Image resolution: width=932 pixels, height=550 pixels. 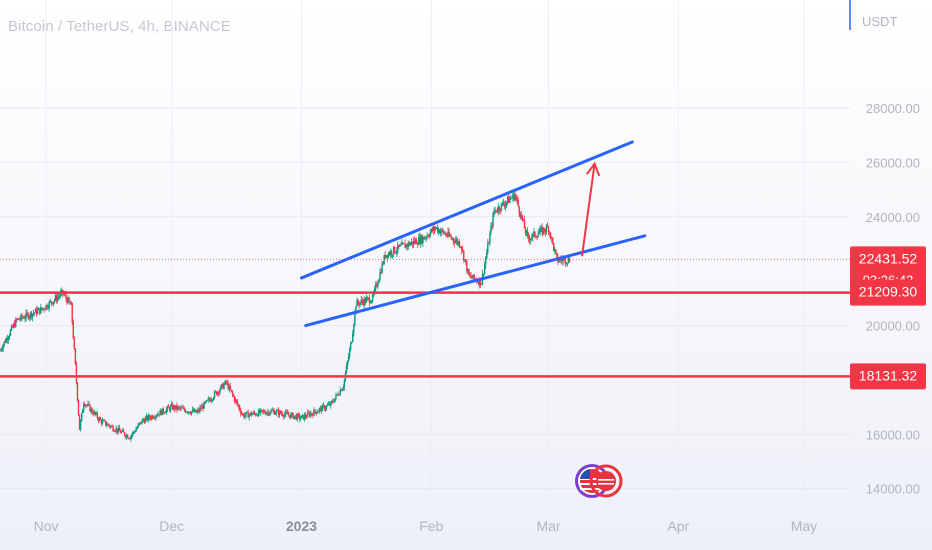 What do you see at coordinates (599, 481) in the screenshot?
I see `author-avatar-icon` at bounding box center [599, 481].